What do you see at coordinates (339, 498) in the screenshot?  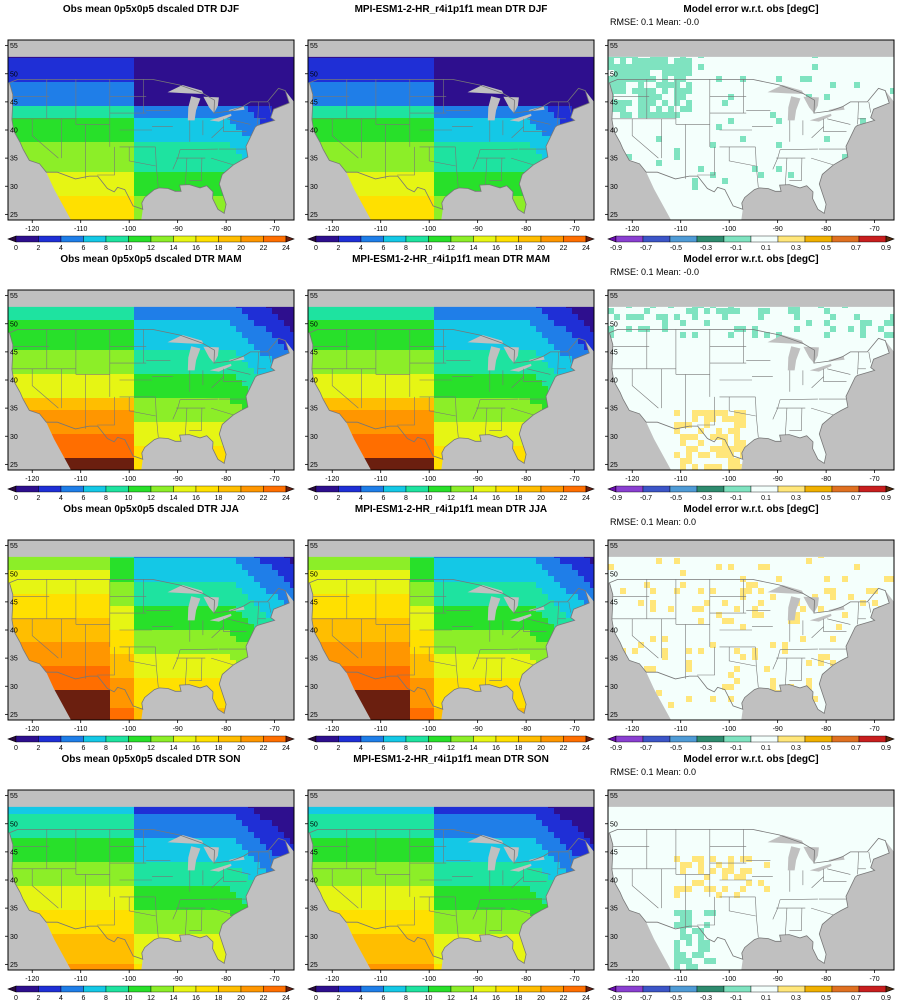 I see `colorbar-tick-label: 2` at bounding box center [339, 498].